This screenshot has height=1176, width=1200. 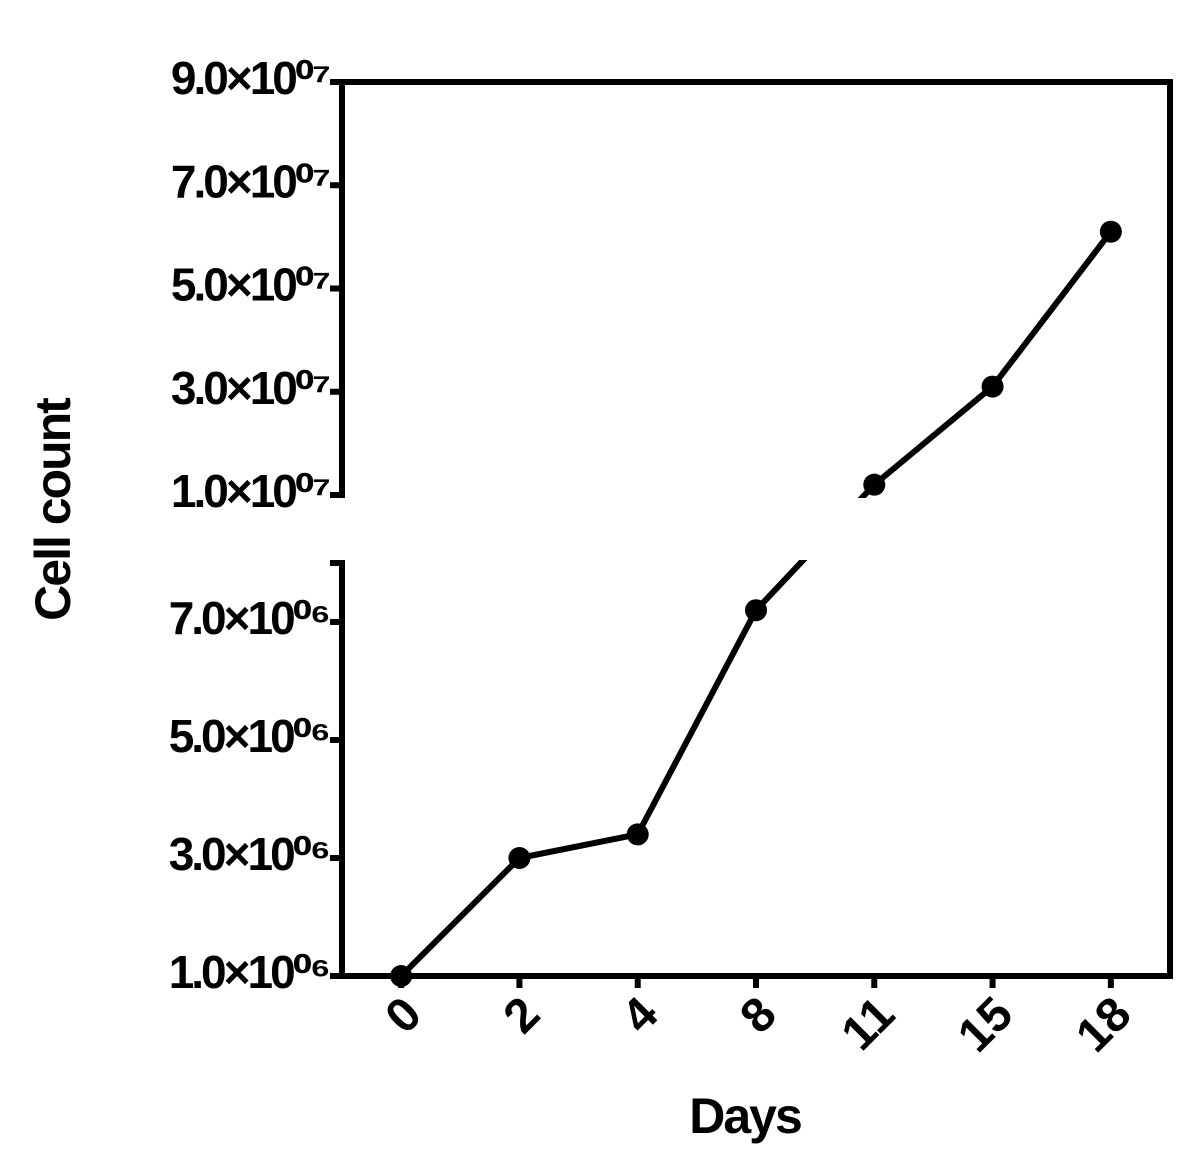 What do you see at coordinates (522, 1015) in the screenshot?
I see `x-tick-label: 2` at bounding box center [522, 1015].